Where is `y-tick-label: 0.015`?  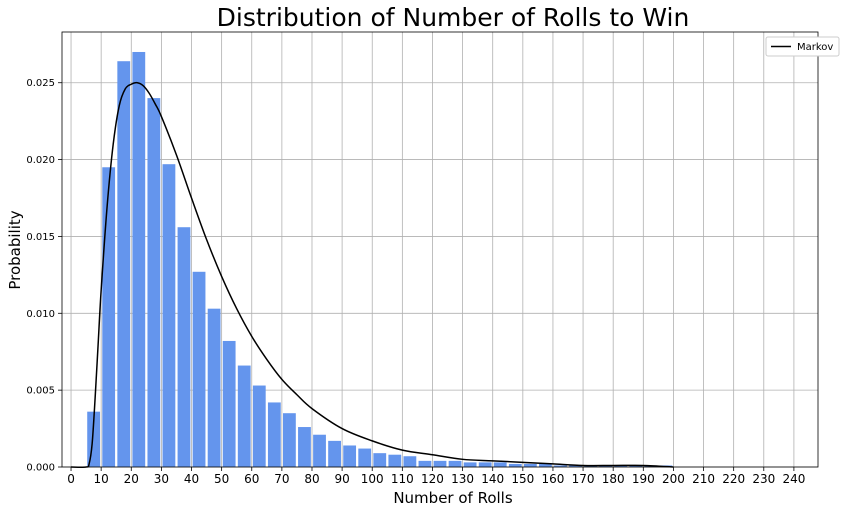
y-tick-label: 0.015 is located at coordinates (40, 237).